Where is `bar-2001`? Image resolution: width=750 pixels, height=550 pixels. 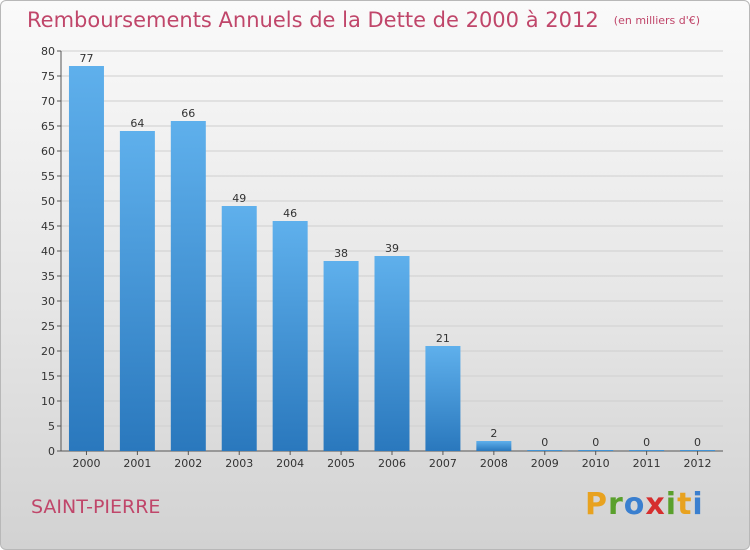 bar-2001 is located at coordinates (137, 291).